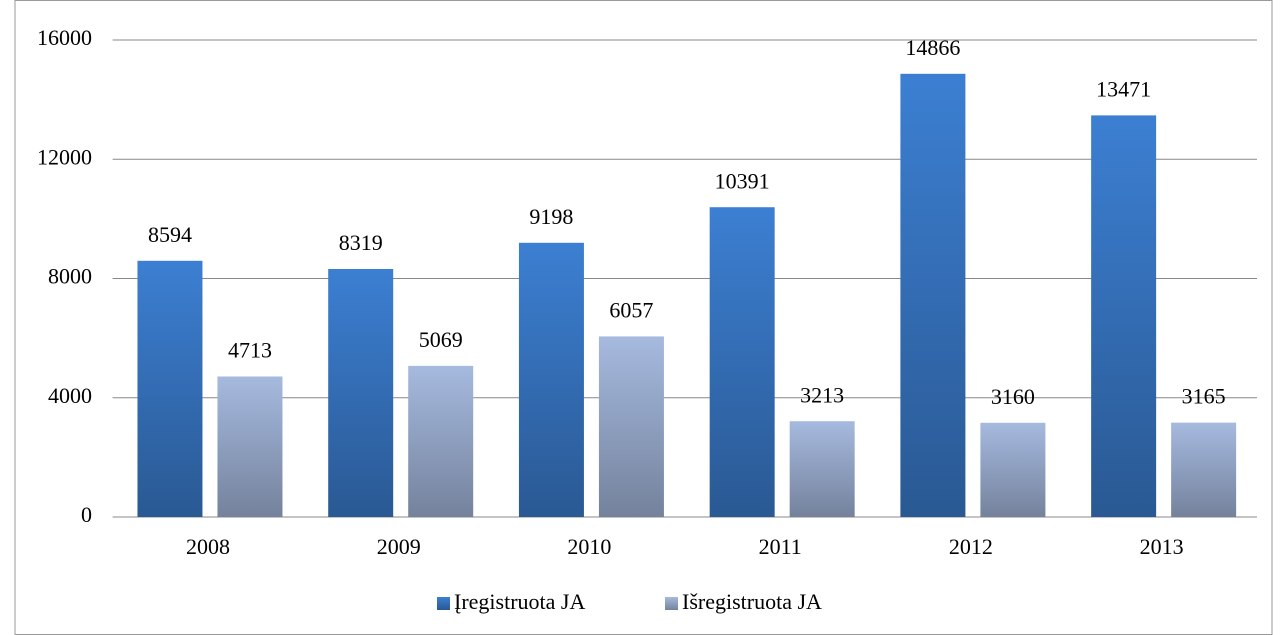  Describe the element at coordinates (441, 339) in the screenshot. I see `value-label: 5069` at that location.